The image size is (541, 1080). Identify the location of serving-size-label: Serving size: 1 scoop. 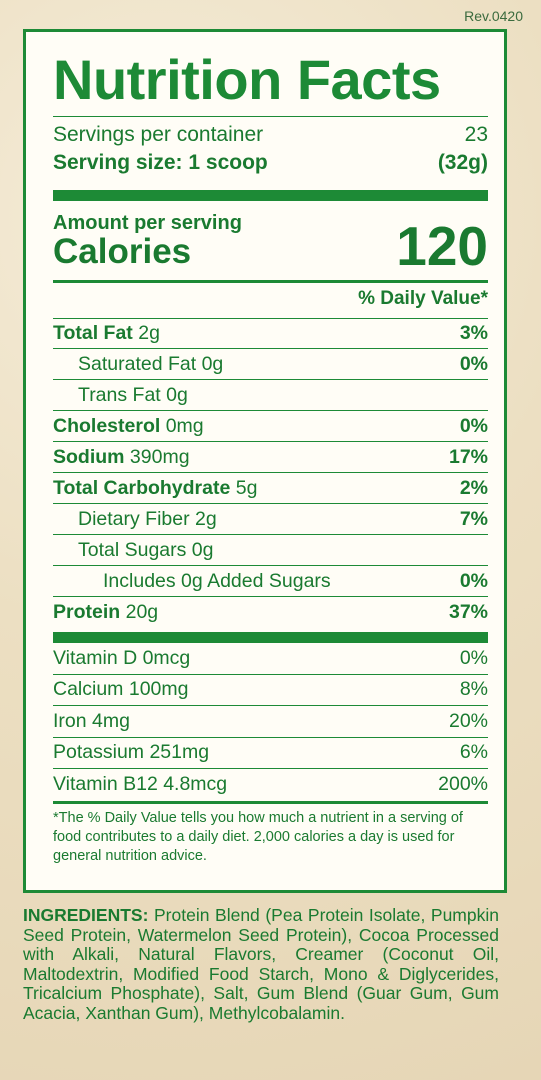
(160, 162).